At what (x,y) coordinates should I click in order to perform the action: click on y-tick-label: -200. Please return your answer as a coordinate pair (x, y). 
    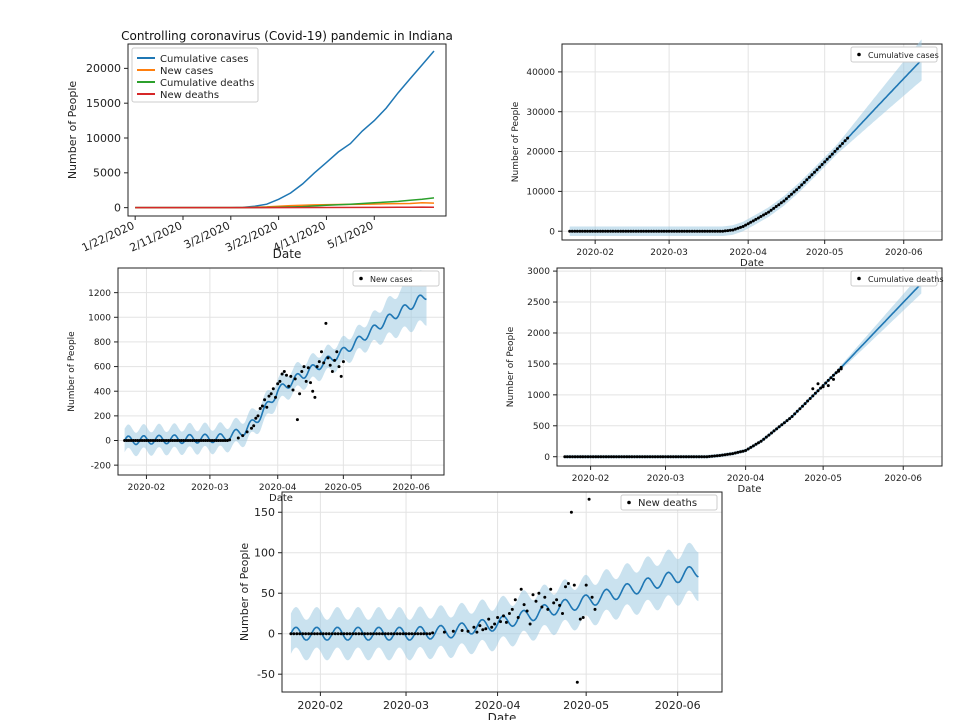
    Looking at the image, I should click on (101, 466).